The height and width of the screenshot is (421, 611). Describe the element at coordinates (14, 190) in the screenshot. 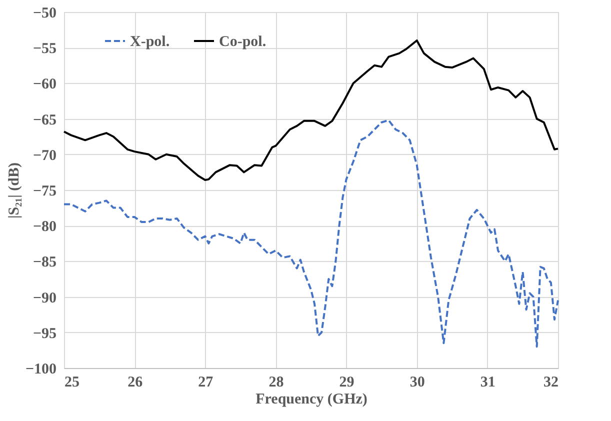

I see `y-axis-title: |S₂₁| (dB)` at that location.